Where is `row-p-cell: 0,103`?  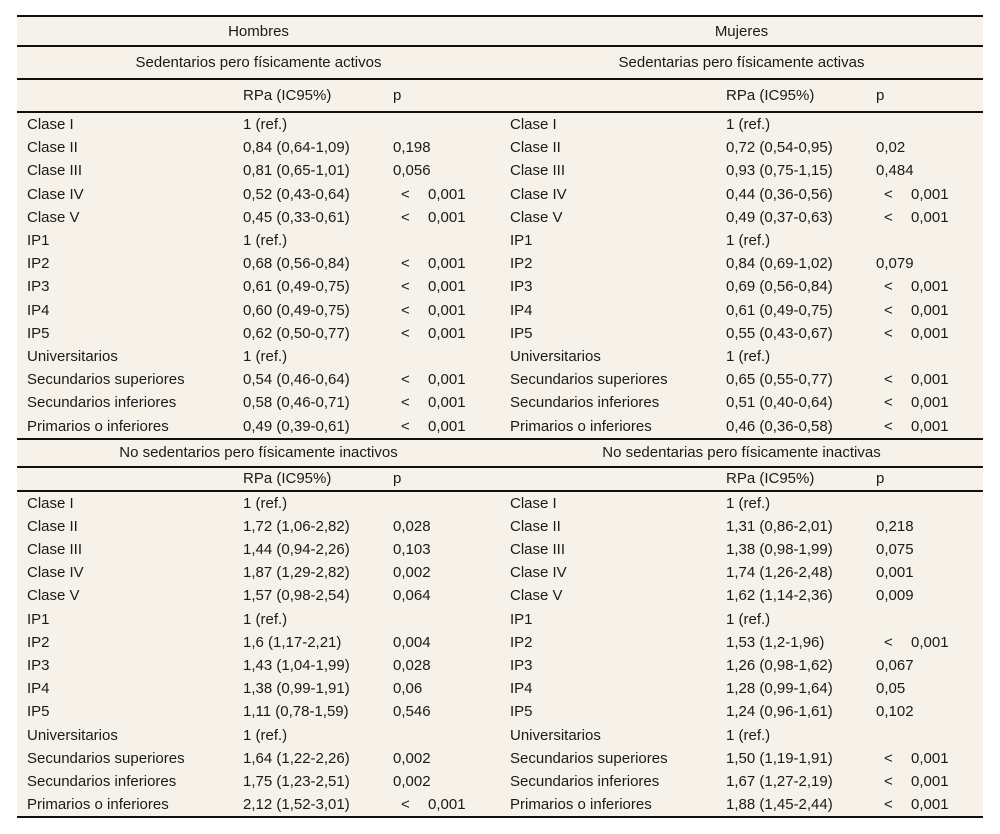 row-p-cell: 0,103 is located at coordinates (446, 549).